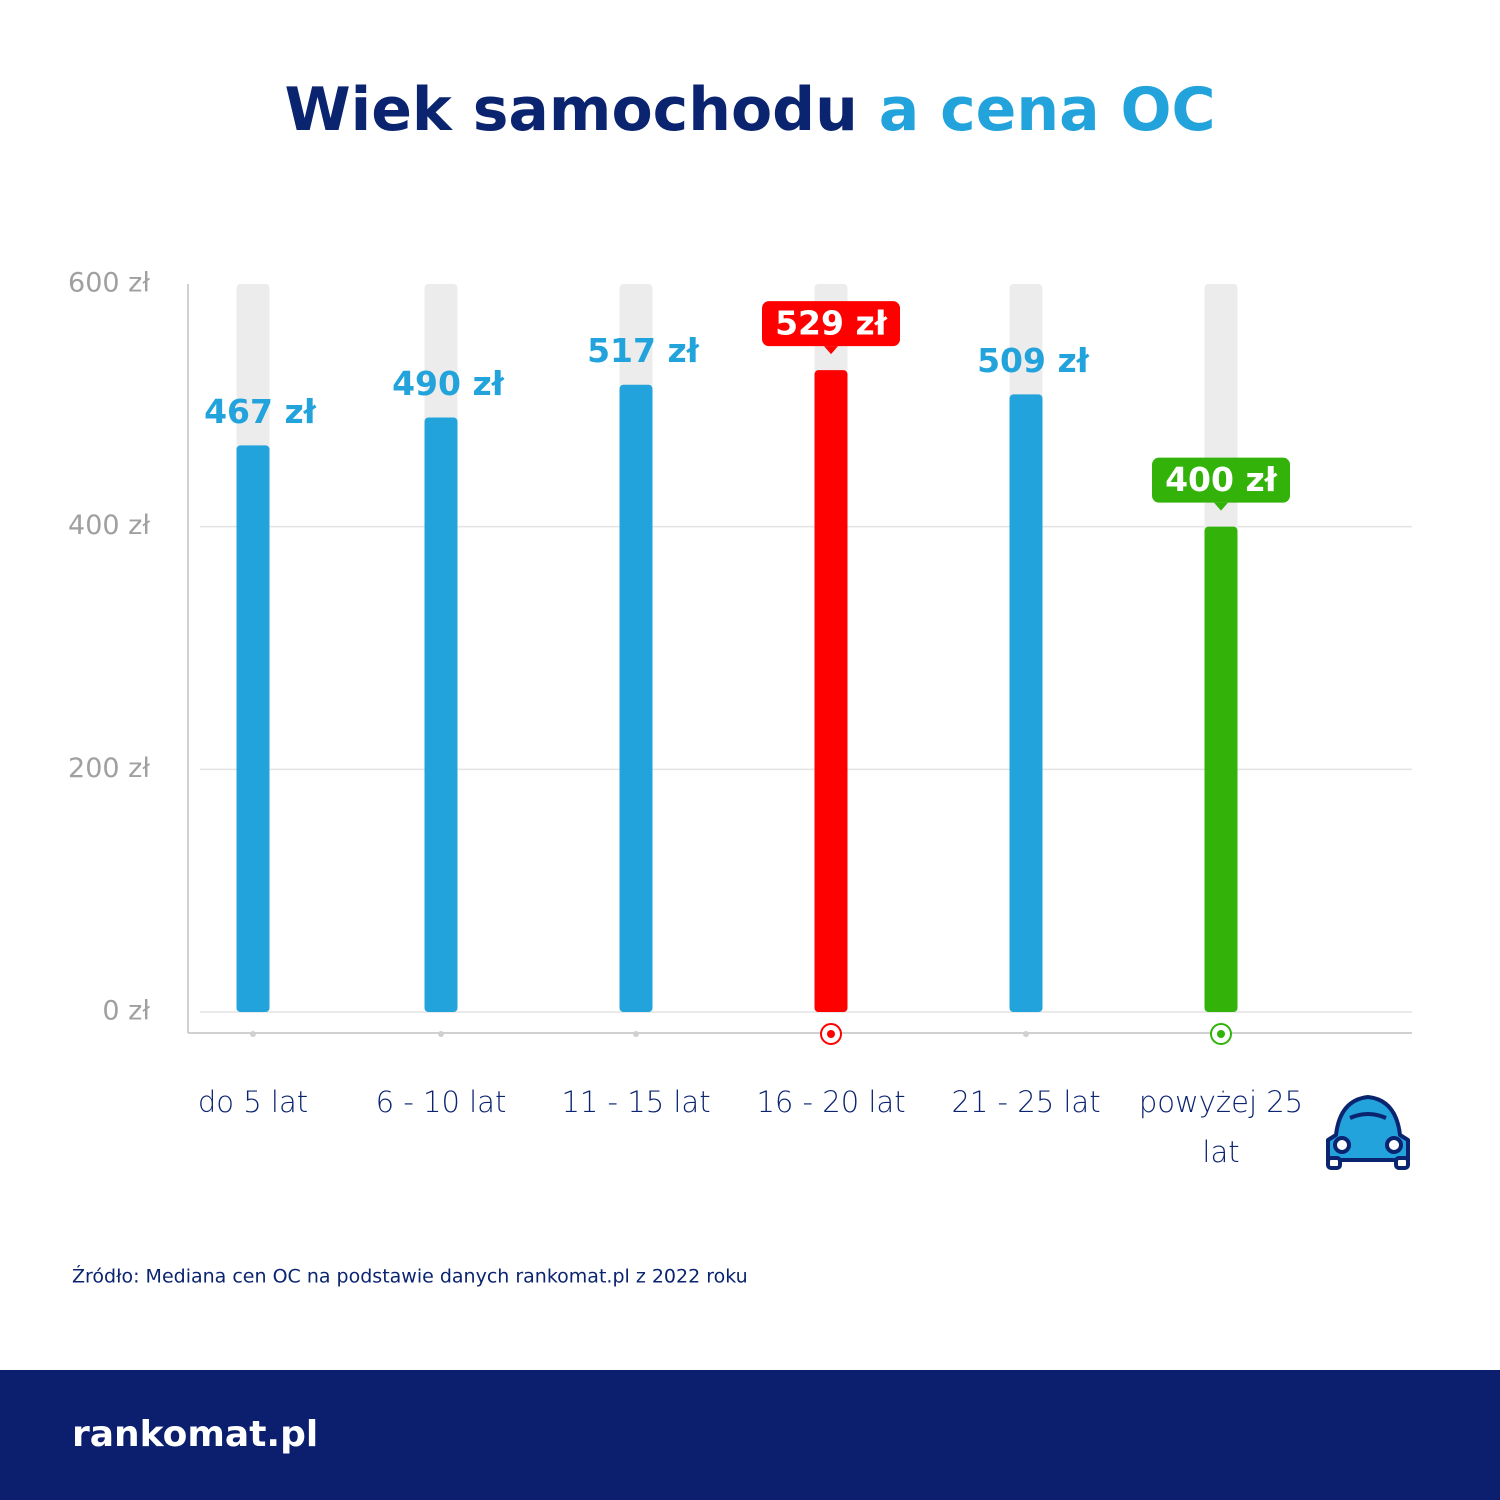  Describe the element at coordinates (1026, 1102) in the screenshot. I see `x-tick-label: 21 - 25 lat` at that location.